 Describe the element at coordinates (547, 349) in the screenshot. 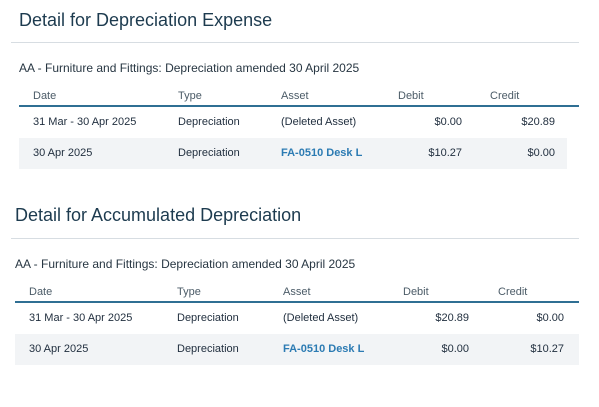

I see `cell-credit: $10.27` at that location.